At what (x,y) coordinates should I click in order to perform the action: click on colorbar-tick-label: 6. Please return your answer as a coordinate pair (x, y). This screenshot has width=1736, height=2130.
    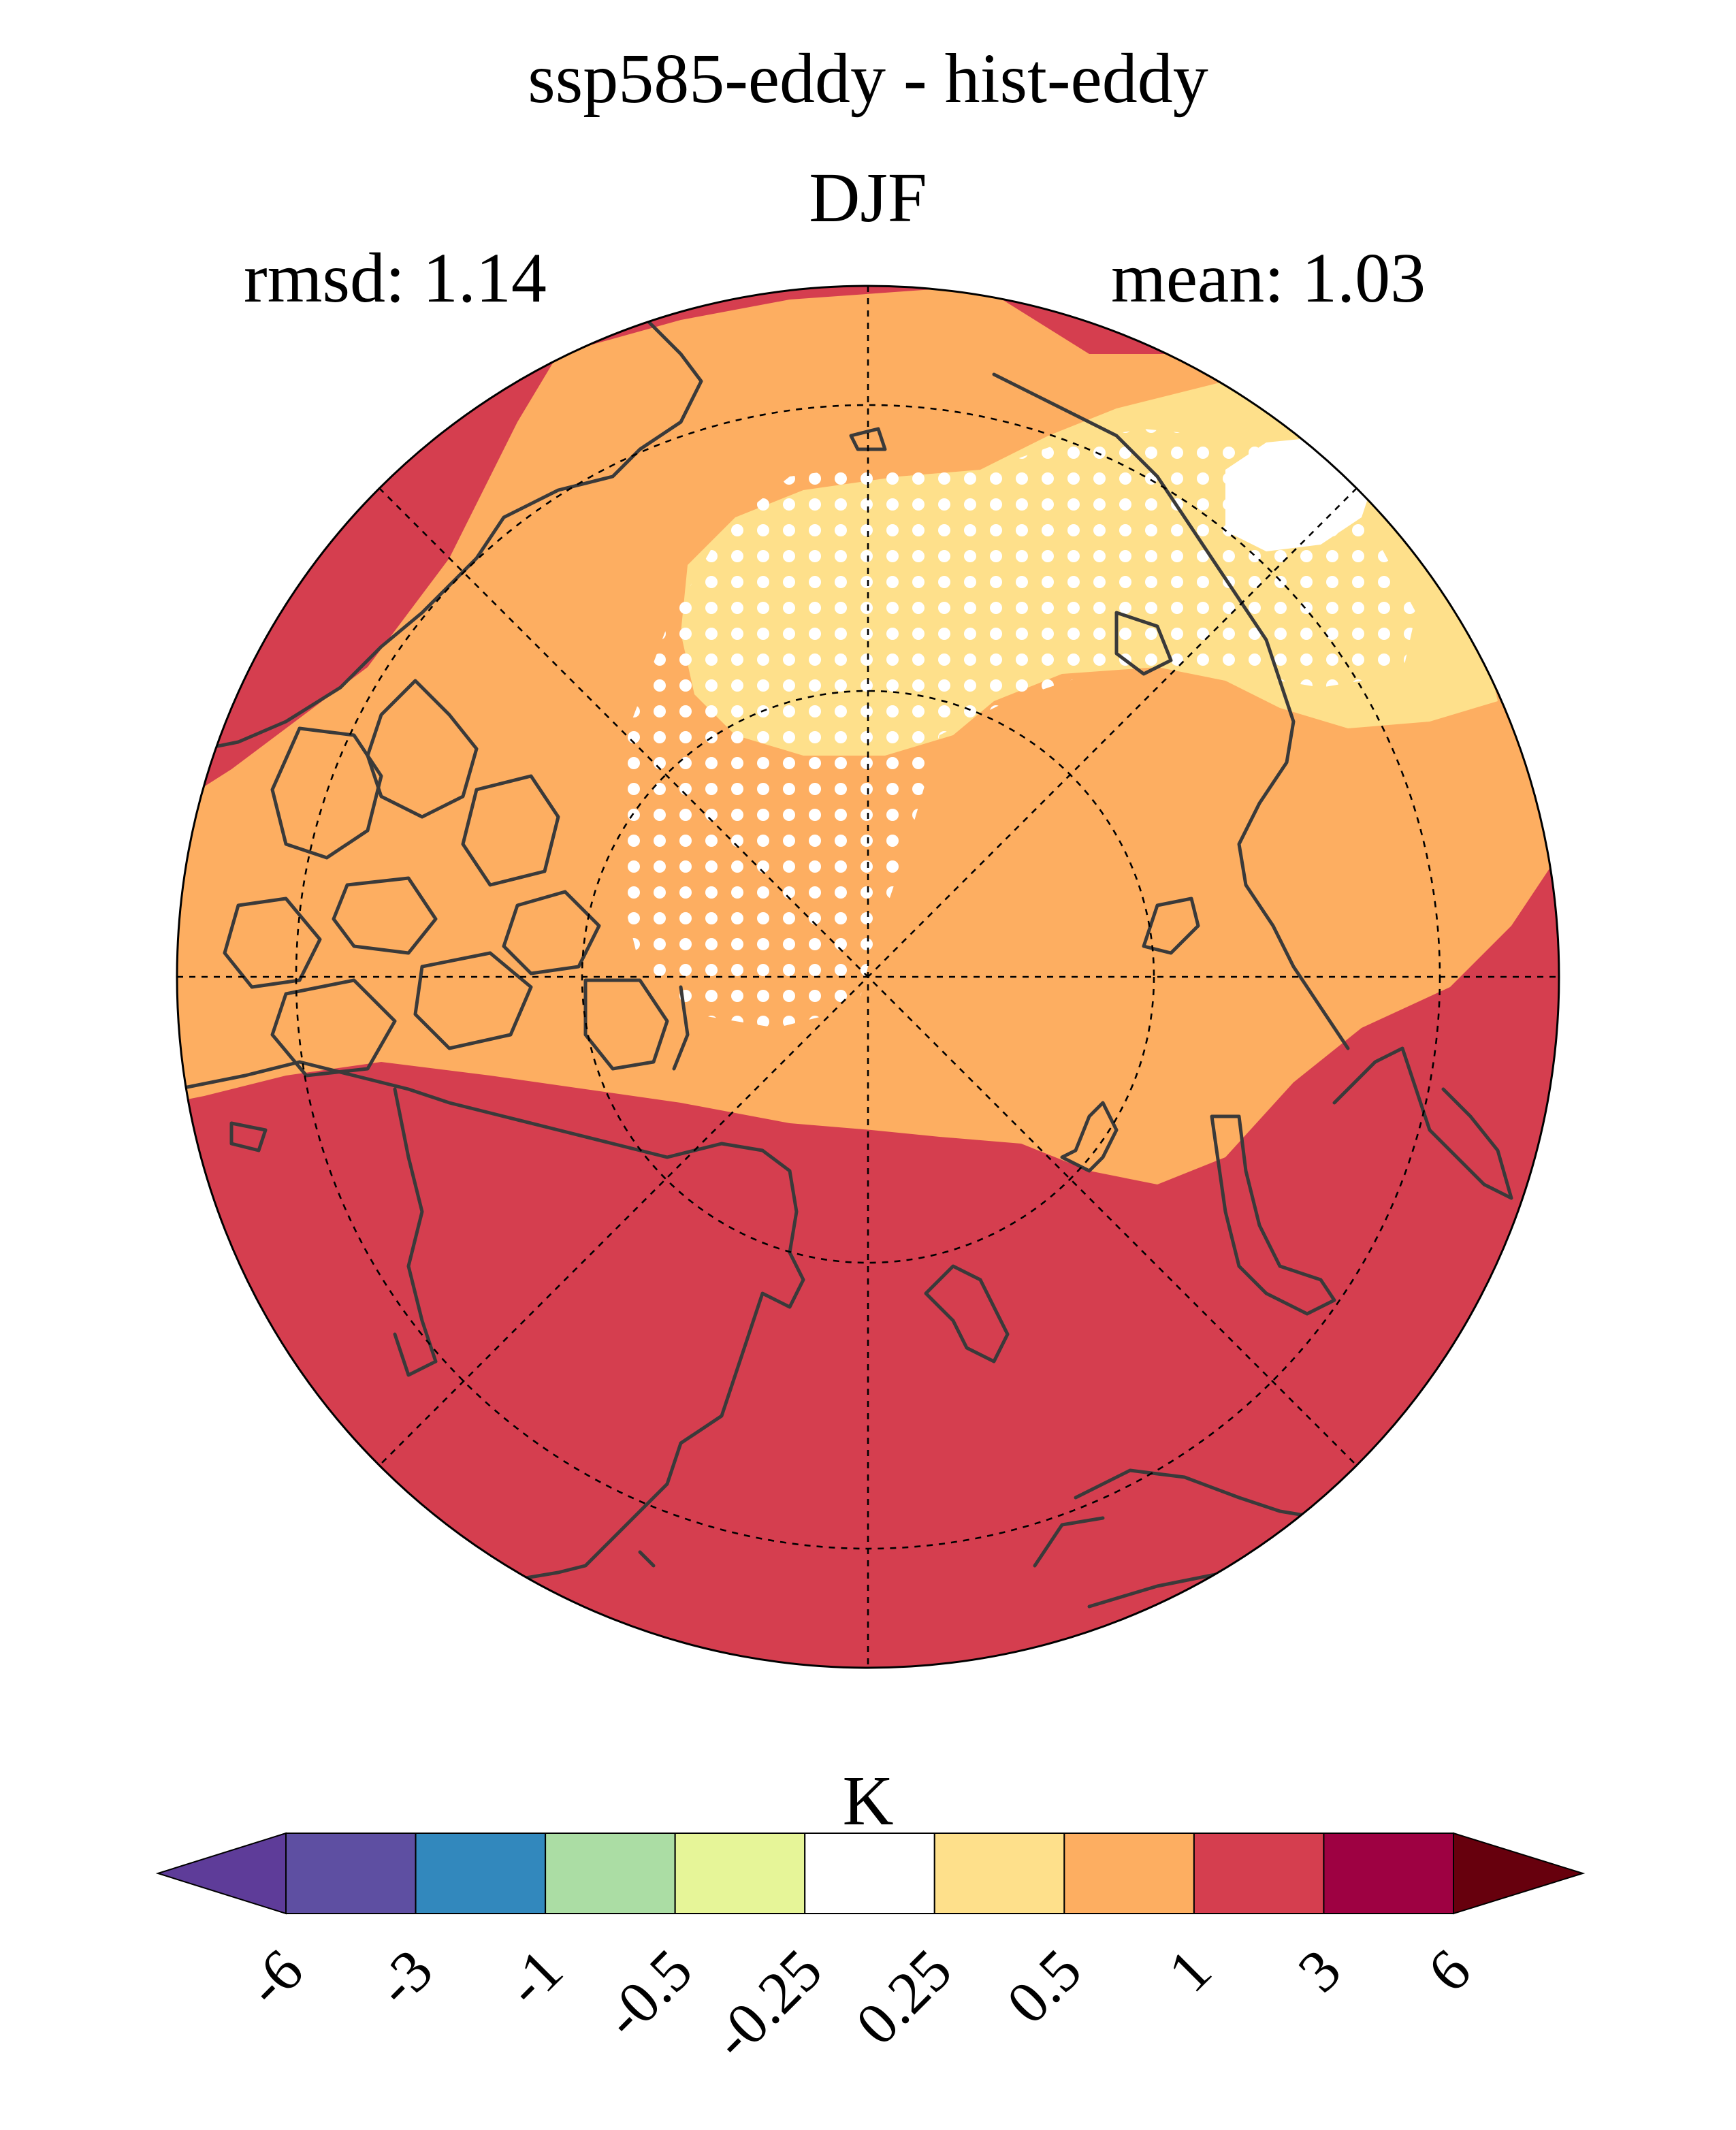
    Looking at the image, I should click on (1449, 1971).